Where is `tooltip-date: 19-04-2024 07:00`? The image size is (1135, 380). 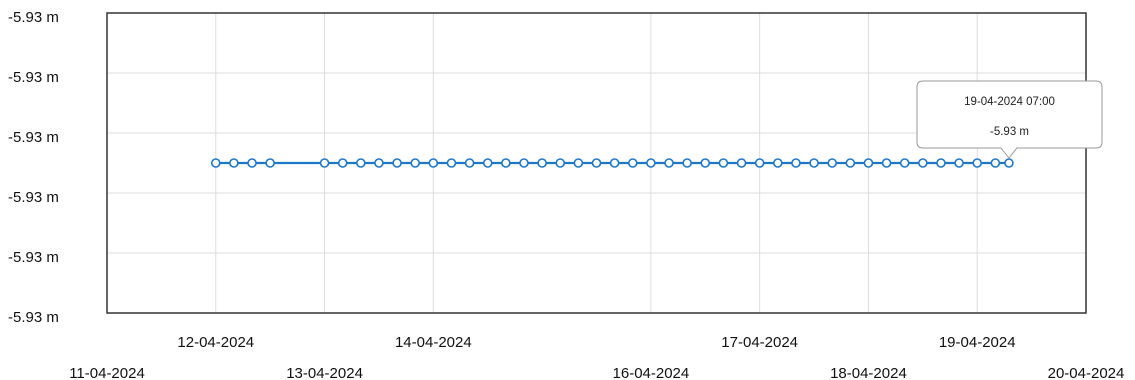
tooltip-date: 19-04-2024 07:00 is located at coordinates (1009, 102).